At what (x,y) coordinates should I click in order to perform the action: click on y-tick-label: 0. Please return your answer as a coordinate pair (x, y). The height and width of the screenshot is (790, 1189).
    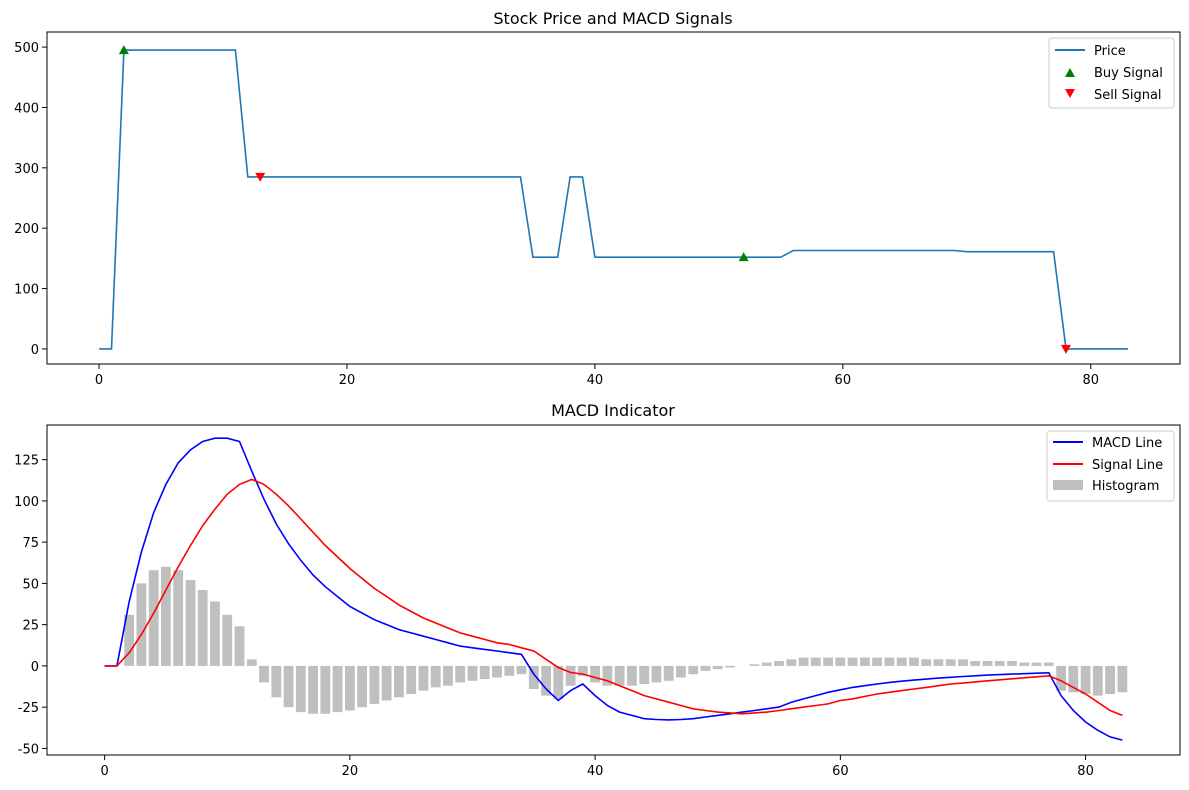
    Looking at the image, I should click on (35, 350).